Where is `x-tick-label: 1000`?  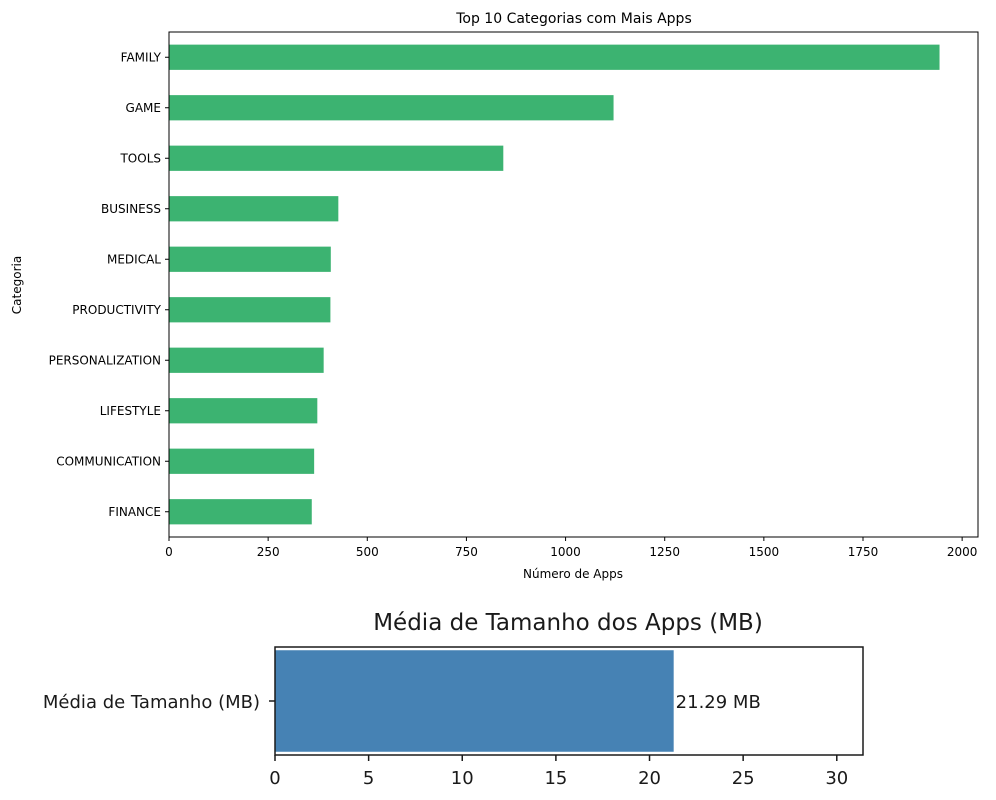 x-tick-label: 1000 is located at coordinates (565, 552).